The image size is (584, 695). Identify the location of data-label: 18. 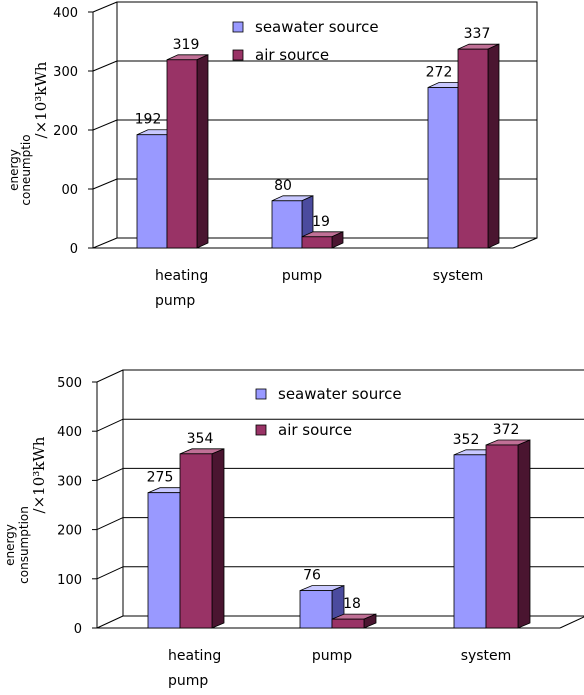
(352, 604).